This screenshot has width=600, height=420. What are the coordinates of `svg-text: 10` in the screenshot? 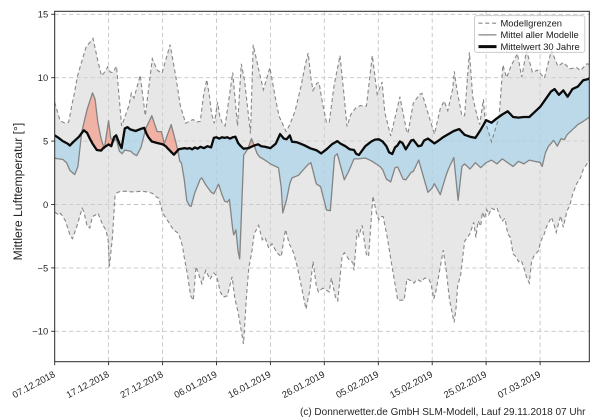 It's located at (43, 77).